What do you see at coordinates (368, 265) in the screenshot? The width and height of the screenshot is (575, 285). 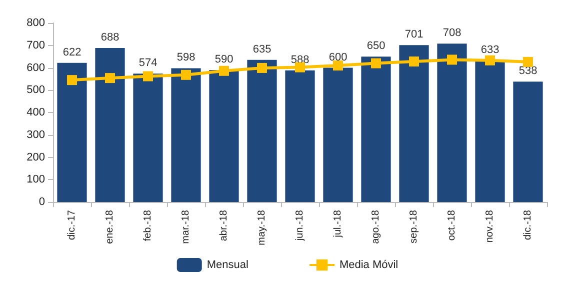 I see `legend-label: Media Móvil` at bounding box center [368, 265].